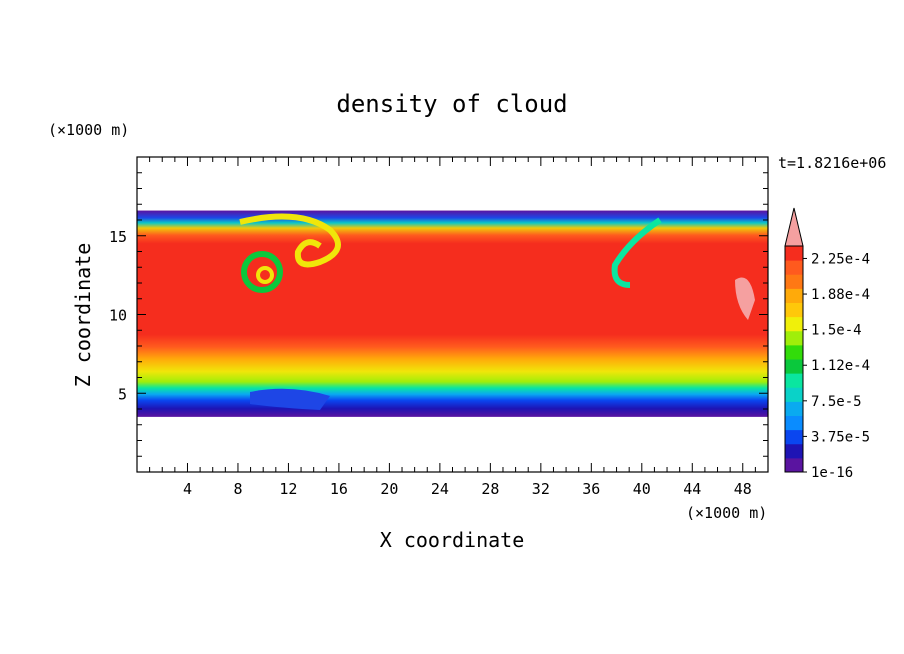 The width and height of the screenshot is (904, 654). I want to click on colorbar-label: 1.12e-4, so click(840, 366).